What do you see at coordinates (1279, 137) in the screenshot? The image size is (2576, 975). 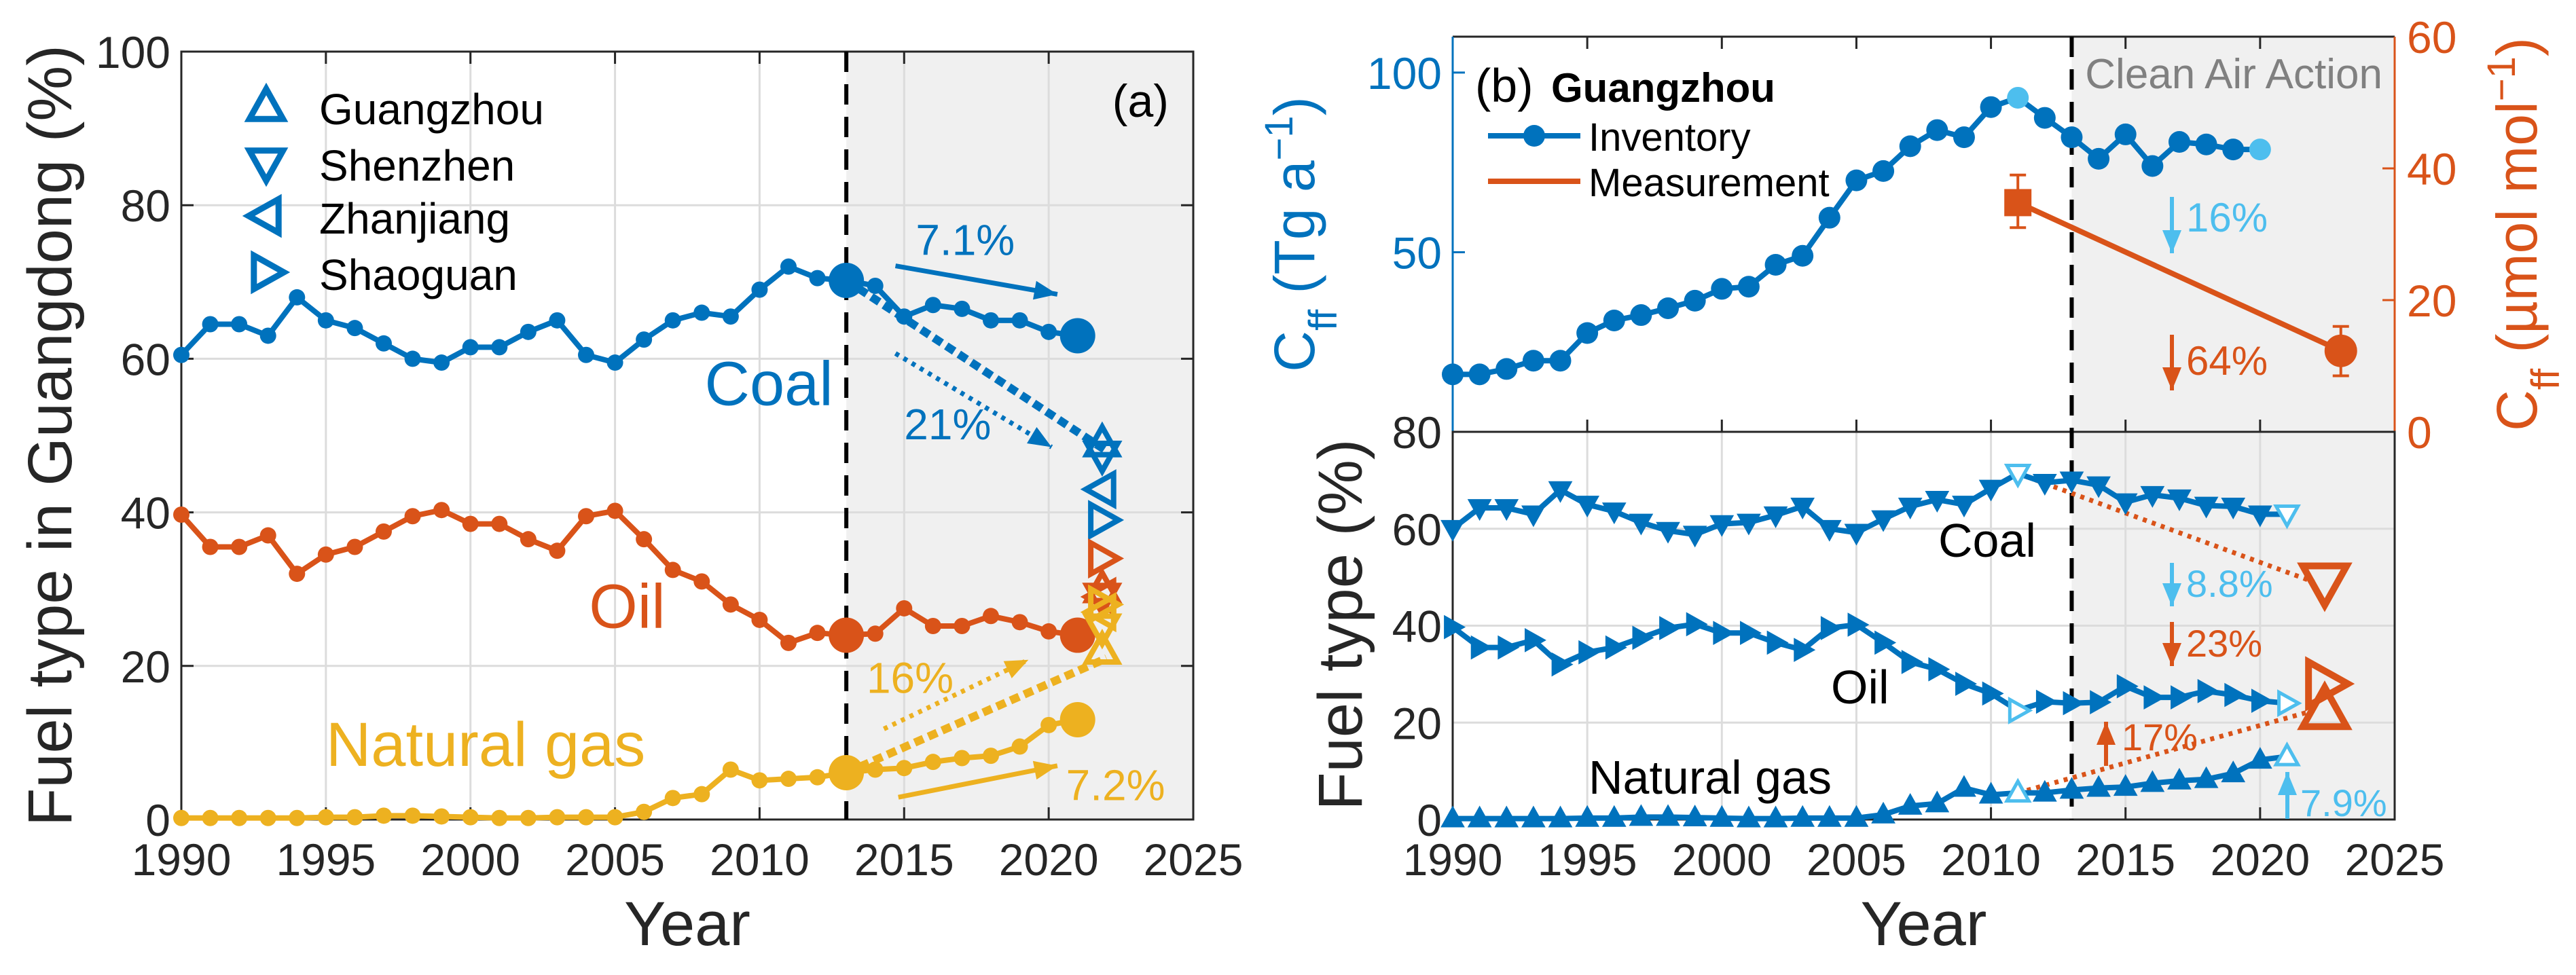 I see `y-axis-label-left-part: −1` at bounding box center [1279, 137].